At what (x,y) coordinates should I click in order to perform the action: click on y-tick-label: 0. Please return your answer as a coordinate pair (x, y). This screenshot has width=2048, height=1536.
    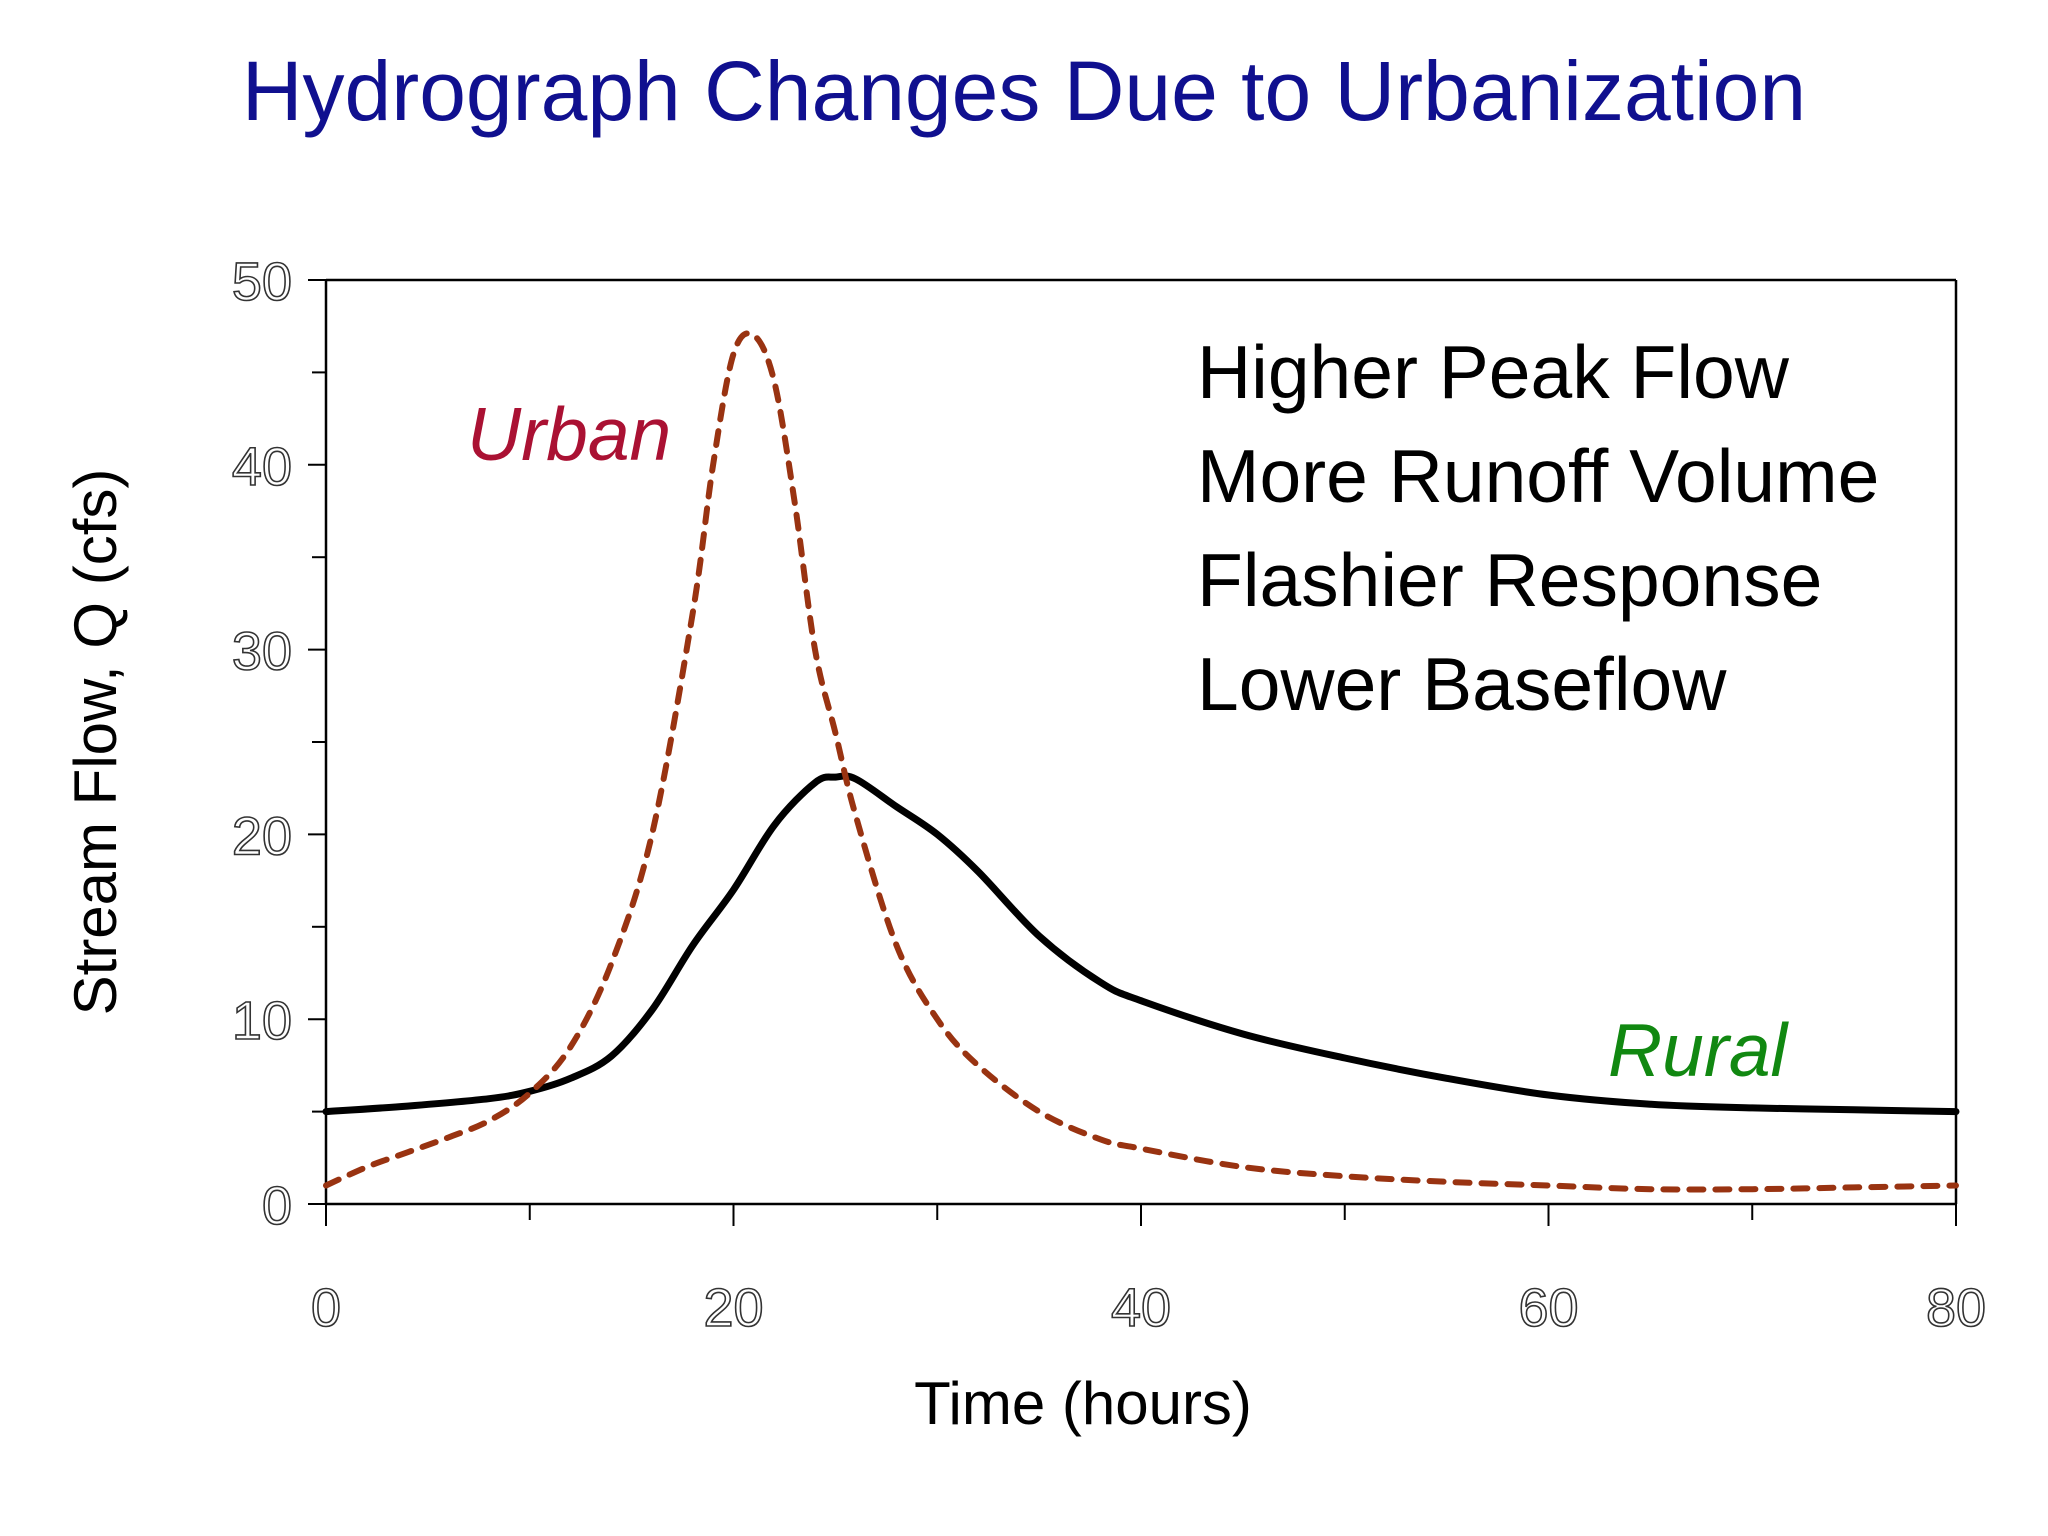
    Looking at the image, I should click on (277, 1206).